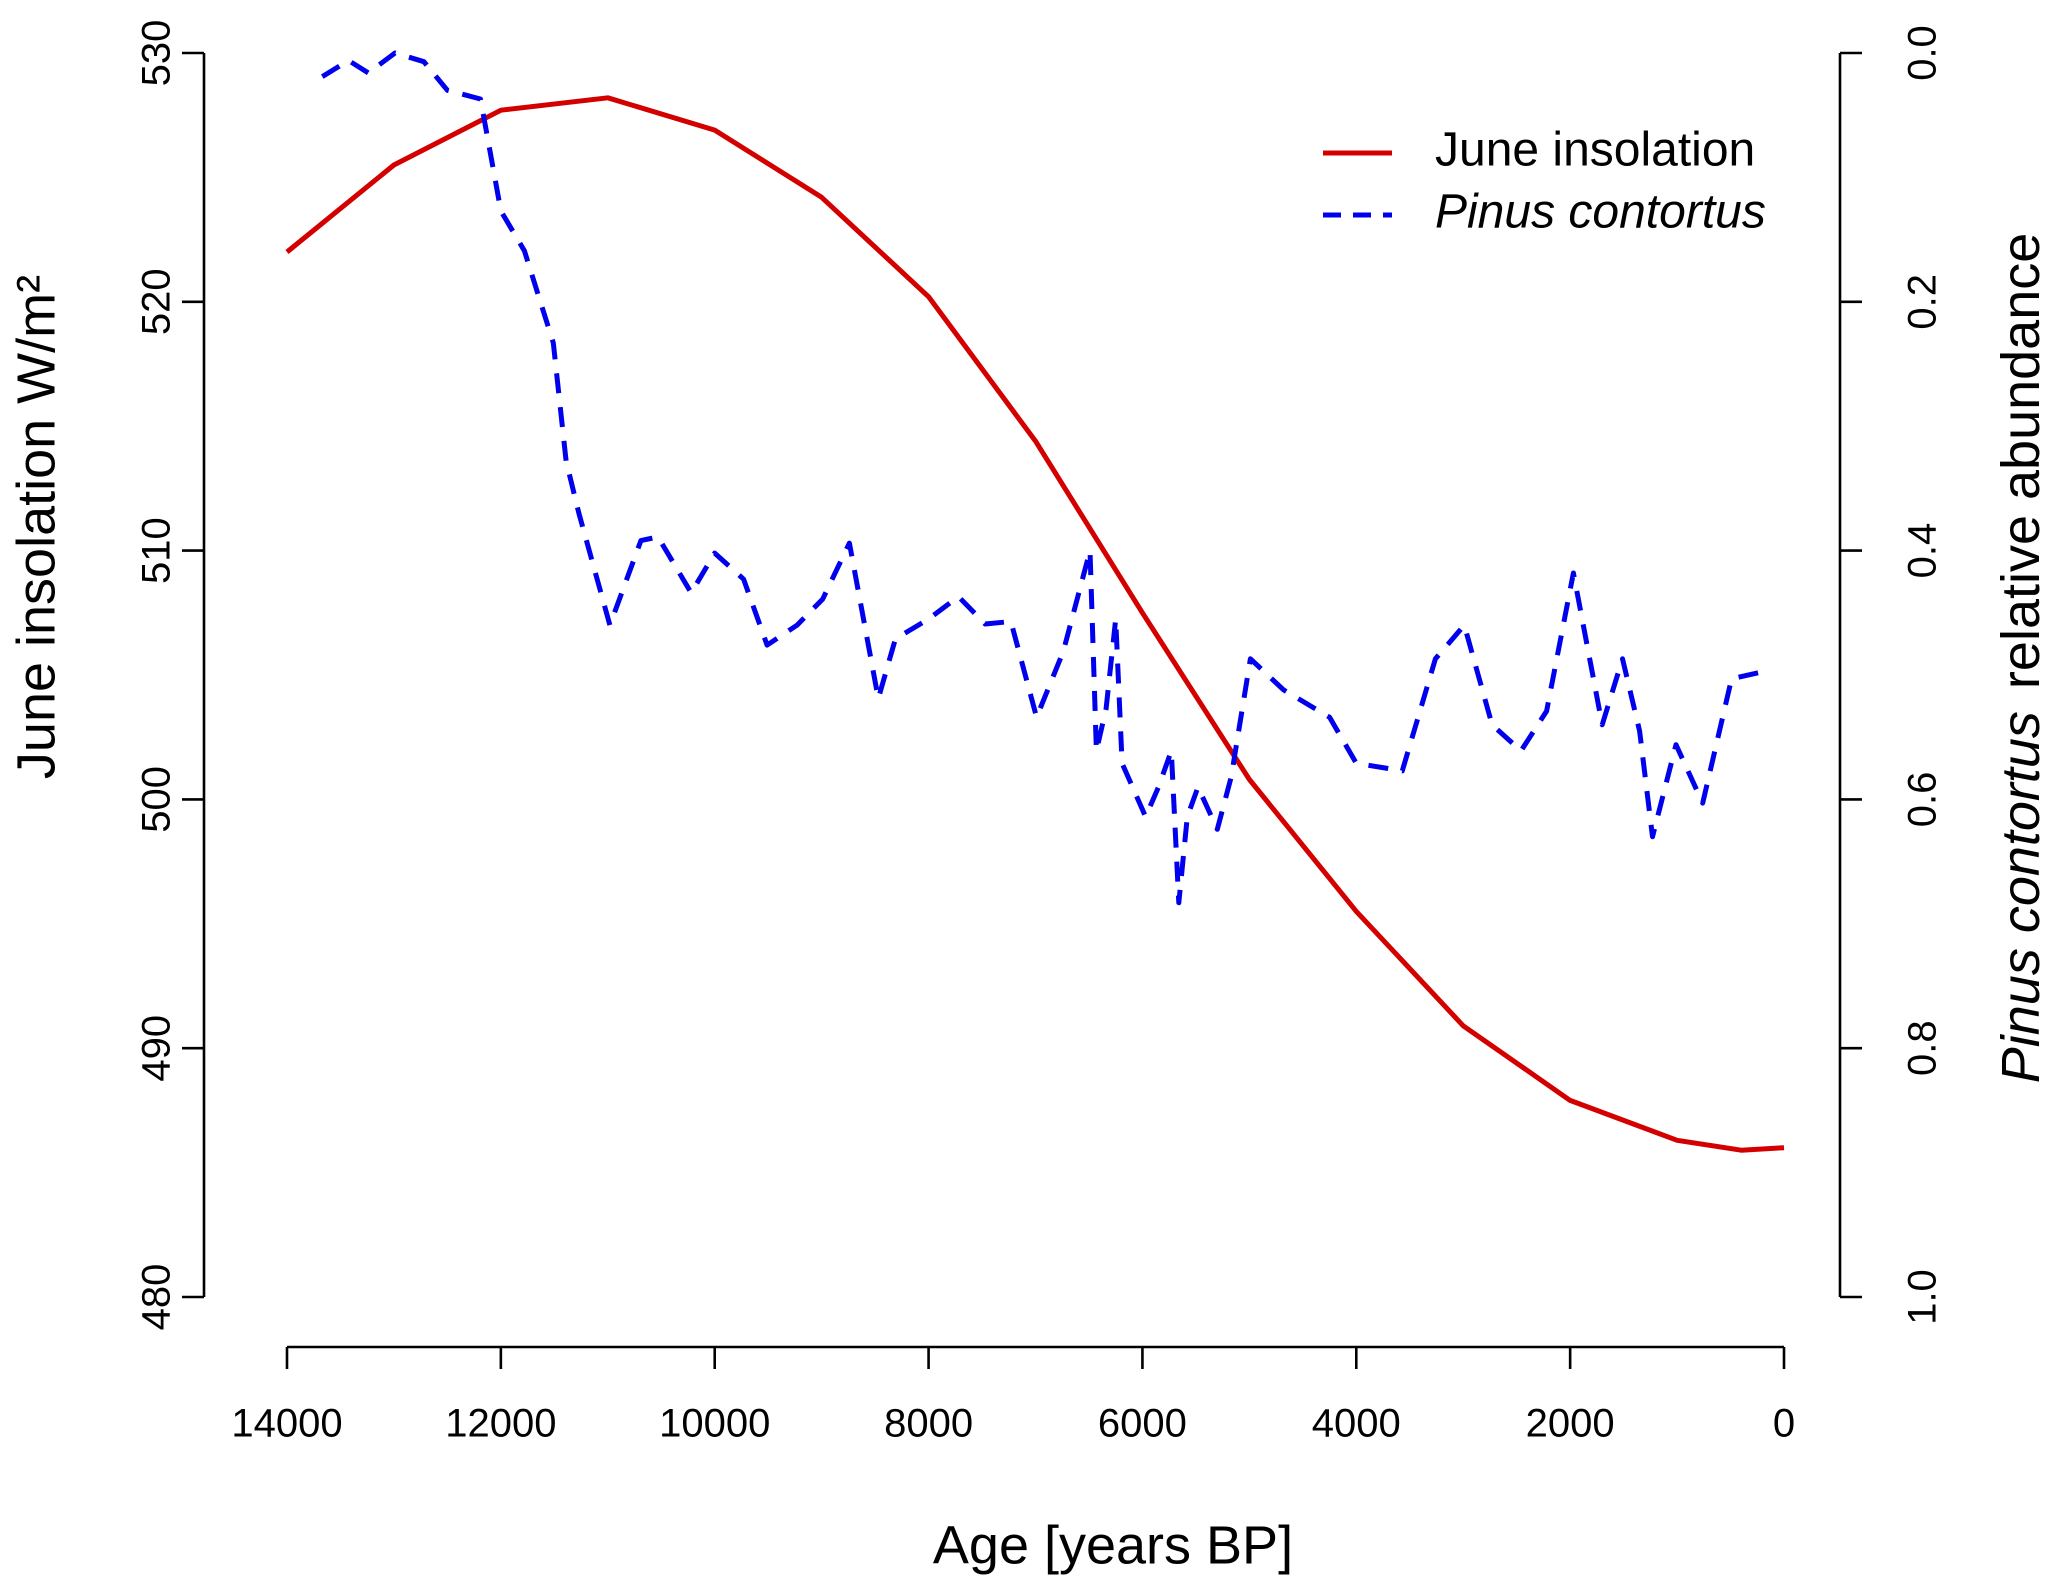  Describe the element at coordinates (500, 1424) in the screenshot. I see `x-tick-label: 12000` at that location.